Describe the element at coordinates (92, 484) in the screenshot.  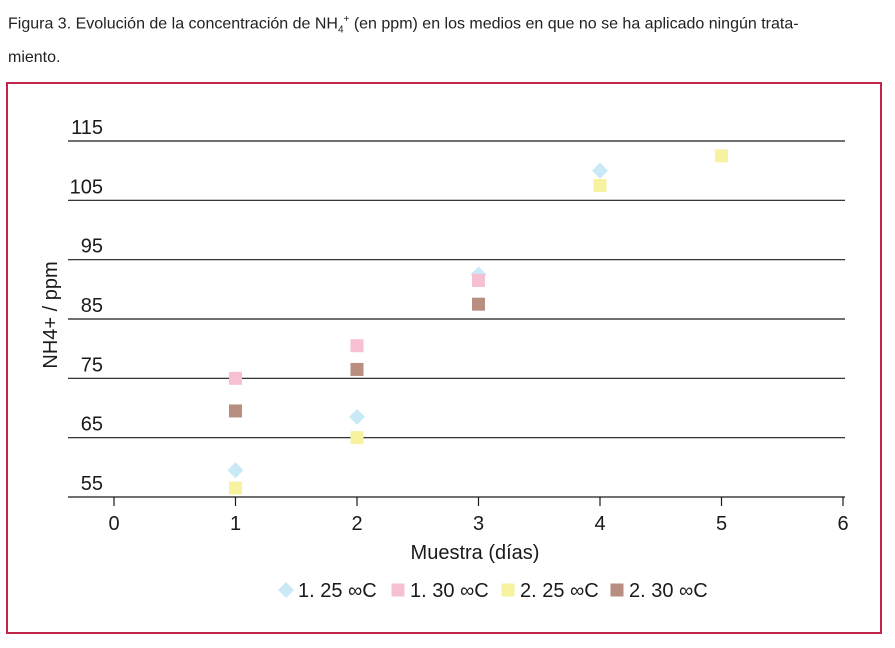
I see `y-tick-label-55: 55` at that location.